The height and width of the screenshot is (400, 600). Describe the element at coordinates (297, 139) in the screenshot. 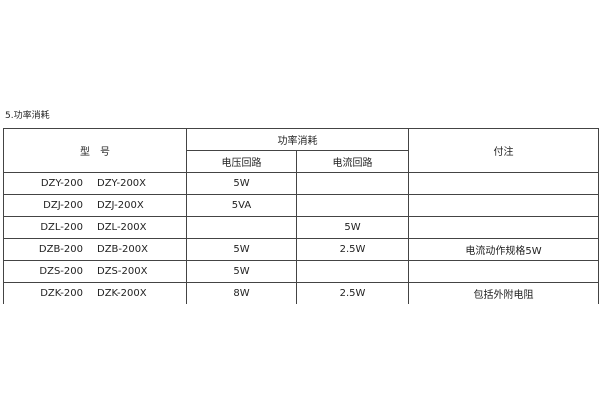

I see `header-power: 功率消耗` at that location.